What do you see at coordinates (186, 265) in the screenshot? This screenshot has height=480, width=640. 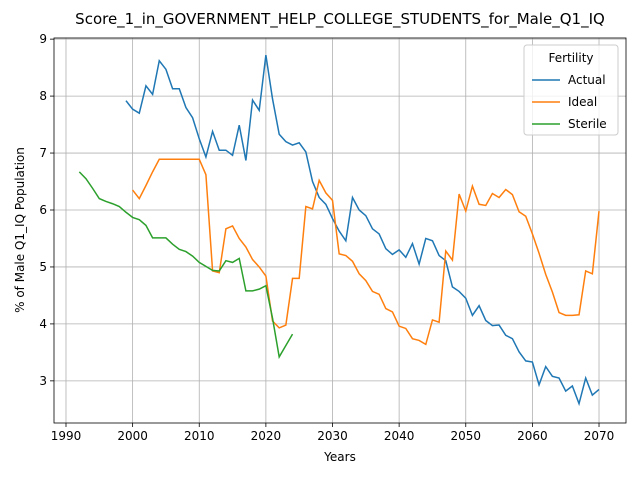 I see `data-line` at bounding box center [186, 265].